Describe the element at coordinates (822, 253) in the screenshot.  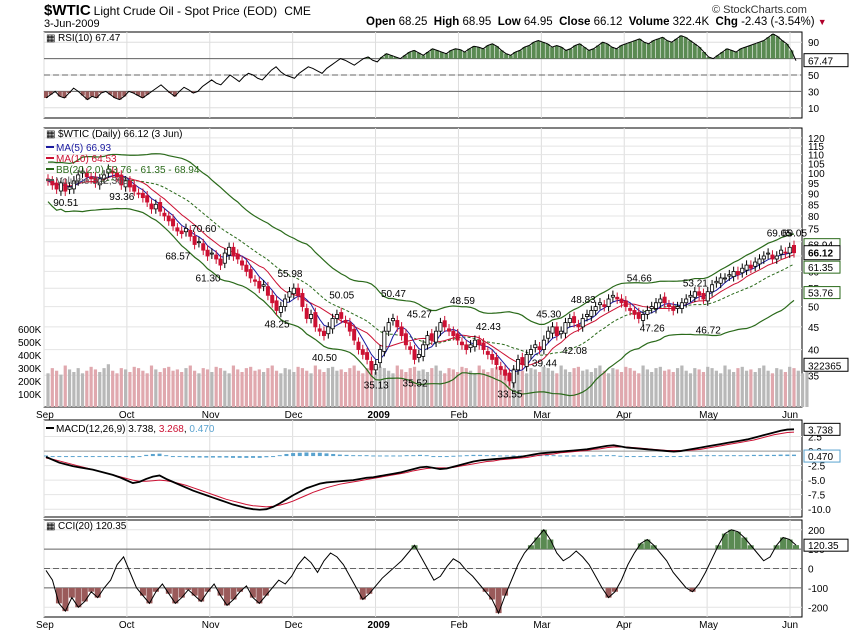
I see `price-current-box` at that location.